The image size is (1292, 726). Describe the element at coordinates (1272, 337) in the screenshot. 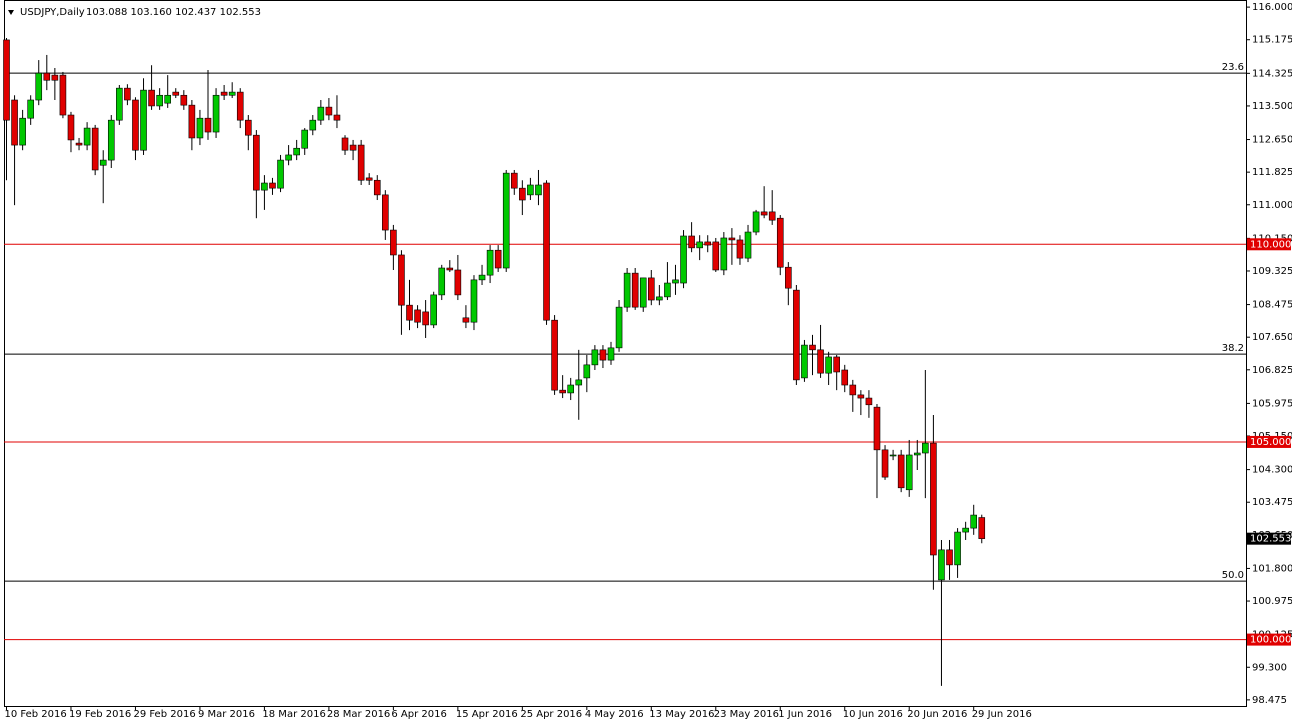

I see `y-tick-label: 107.650` at that location.